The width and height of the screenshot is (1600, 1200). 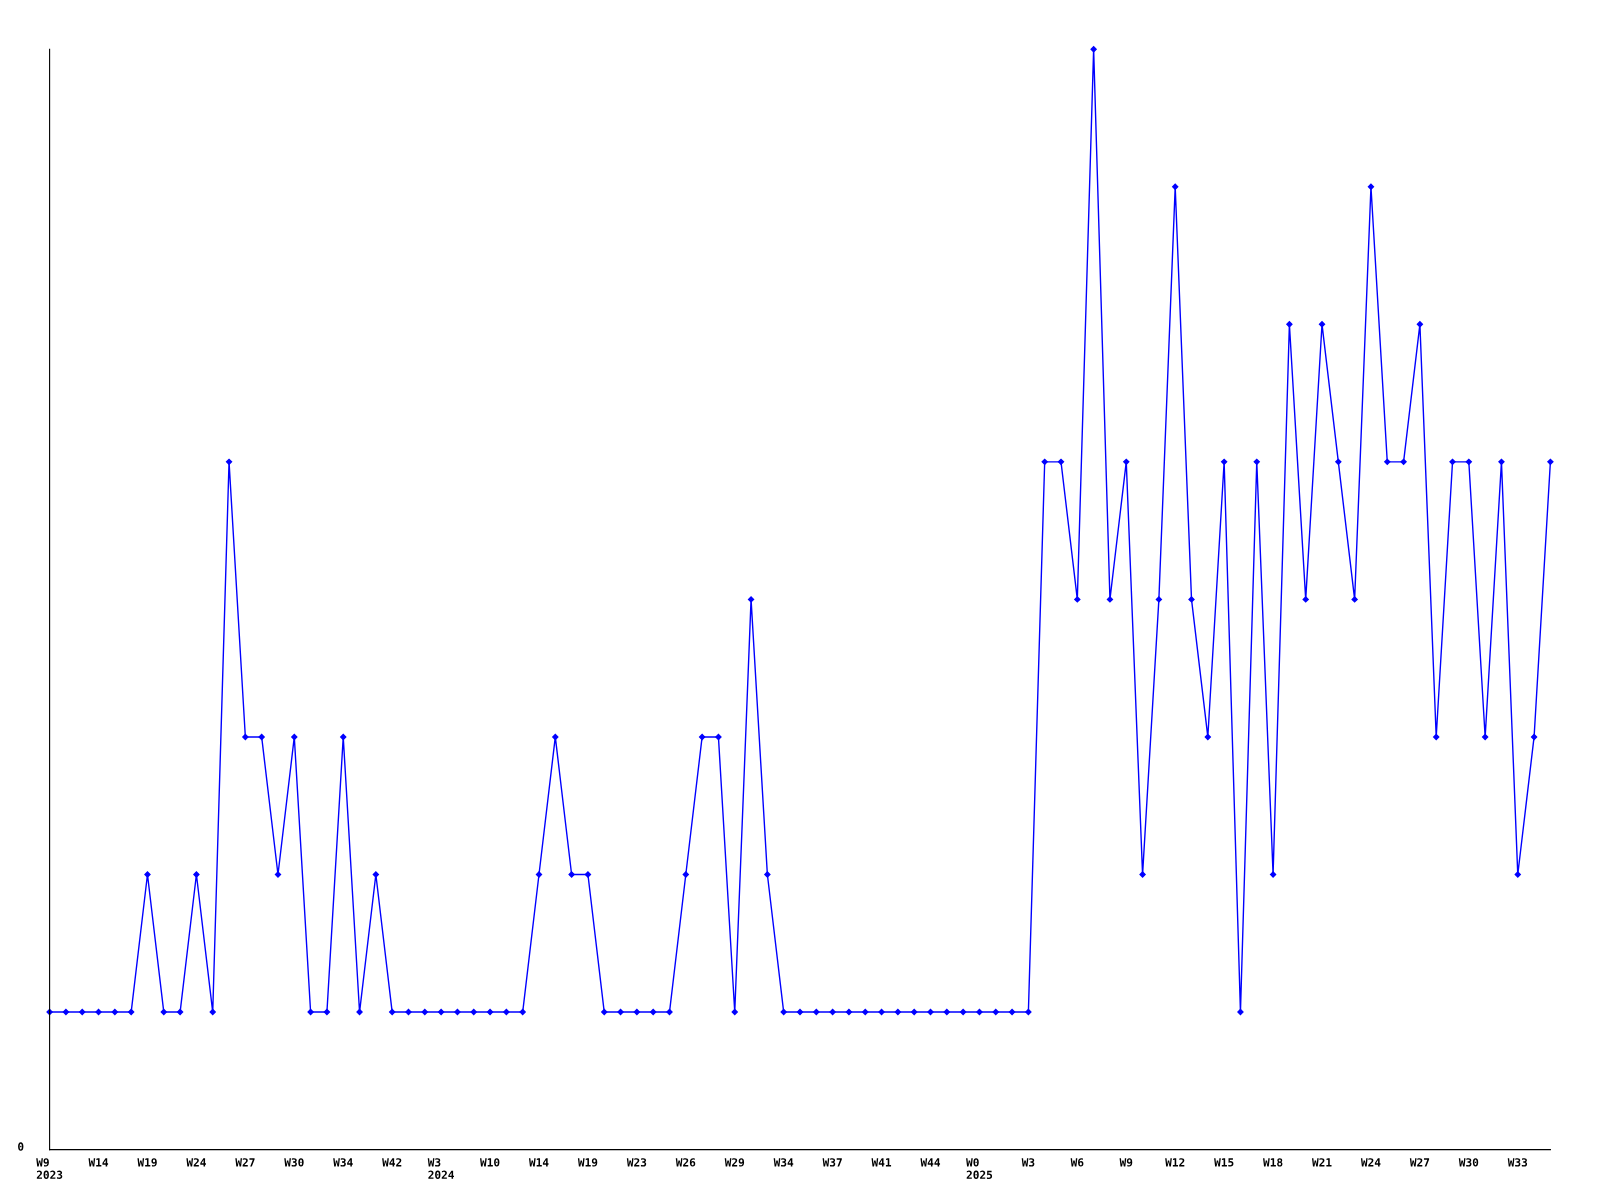 I want to click on x-tick-label: W41, so click(x=881, y=1162).